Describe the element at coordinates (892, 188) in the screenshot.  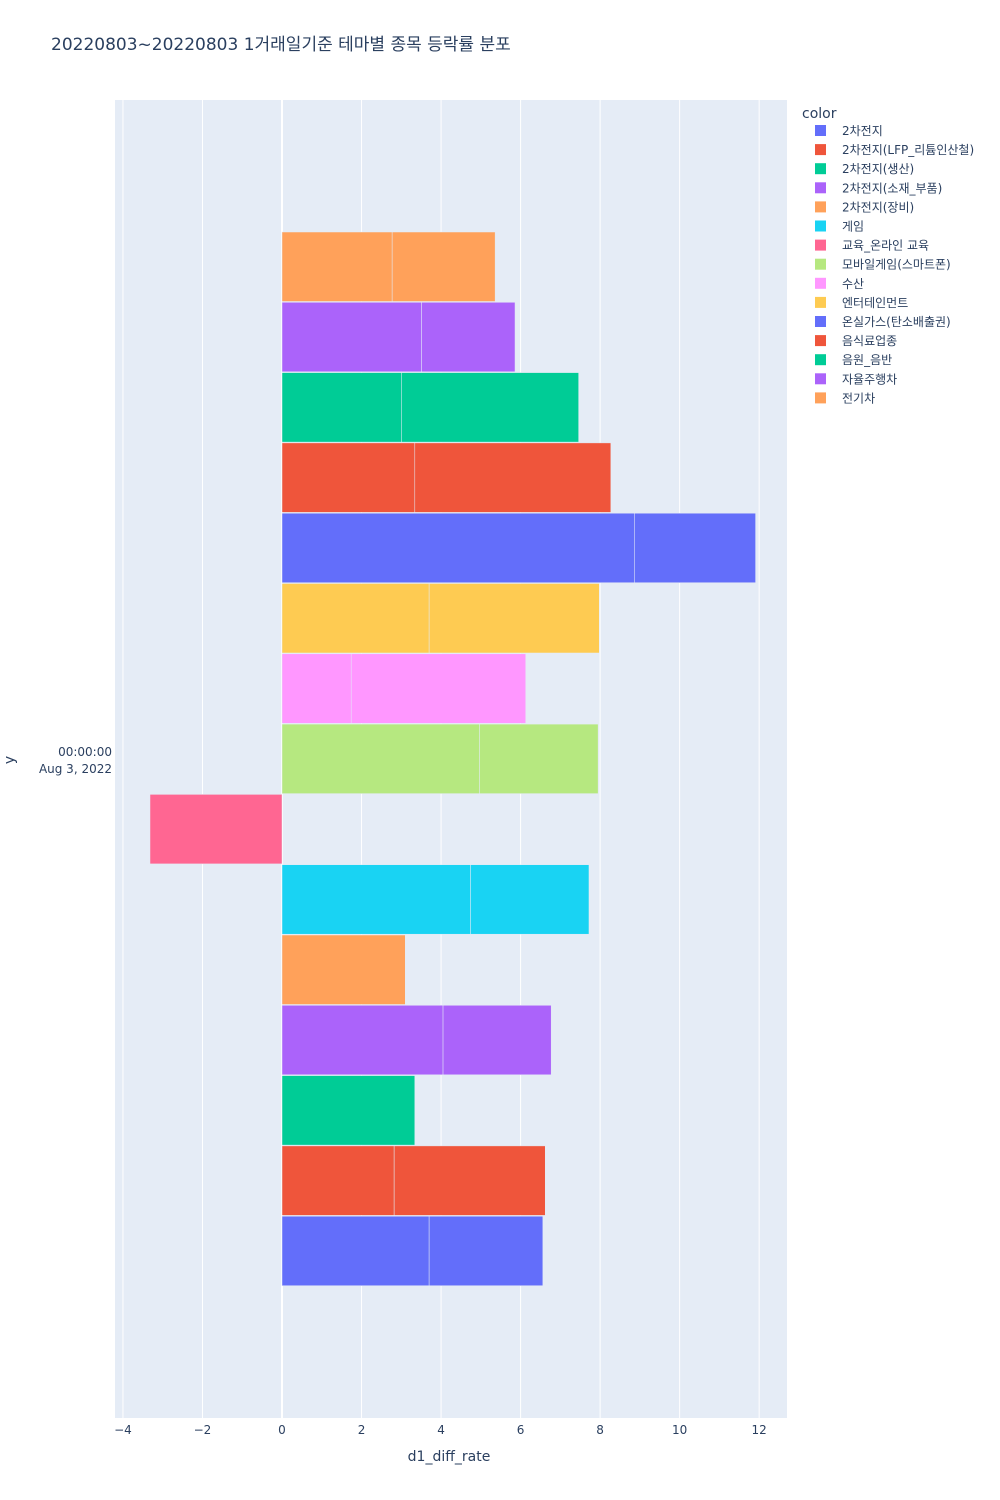
I see `legend-item-label: 2차전지(소재_부품)` at that location.